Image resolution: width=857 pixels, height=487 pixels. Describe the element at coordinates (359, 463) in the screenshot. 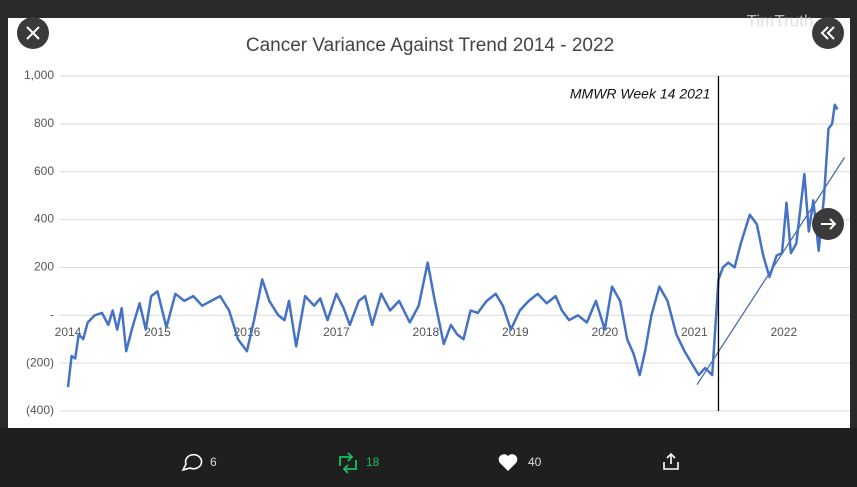

I see `retweet-button: 18` at that location.